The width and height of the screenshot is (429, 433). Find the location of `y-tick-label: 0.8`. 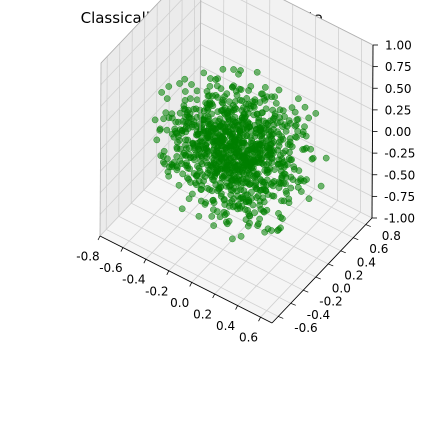

y-tick-label: 0.8 is located at coordinates (391, 236).